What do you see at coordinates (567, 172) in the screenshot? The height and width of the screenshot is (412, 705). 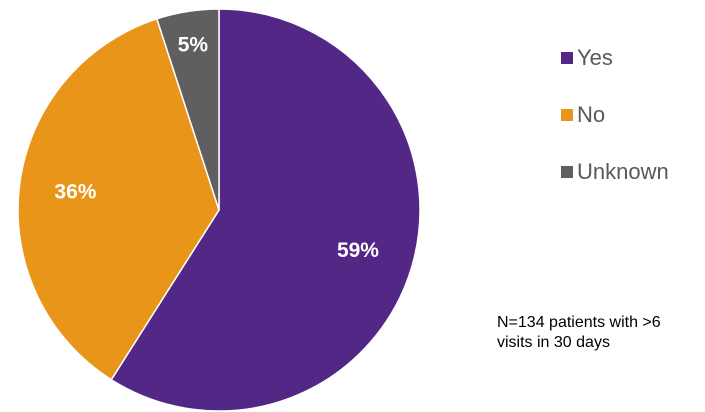 I see `legend-swatch-unknown` at bounding box center [567, 172].